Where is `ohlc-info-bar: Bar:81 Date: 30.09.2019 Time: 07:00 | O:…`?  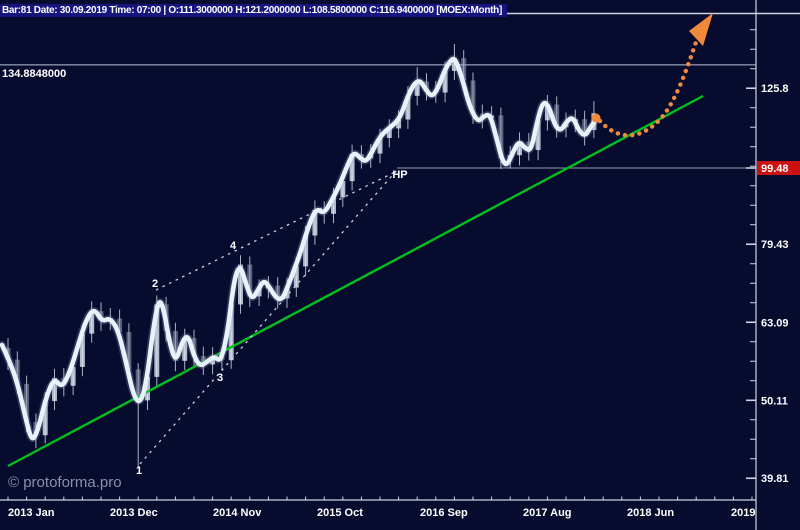 ohlc-info-bar: Bar:81 Date: 30.09.2019 Time: 07:00 | O:… is located at coordinates (400, 8).